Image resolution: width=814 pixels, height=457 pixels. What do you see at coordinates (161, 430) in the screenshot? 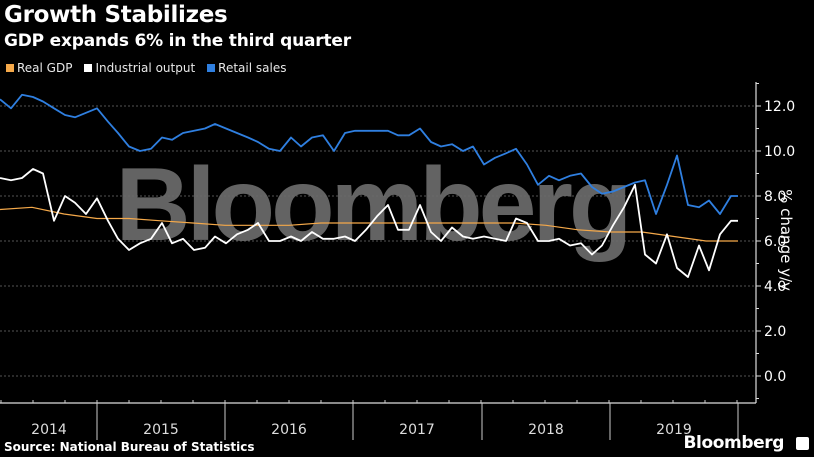
I see `x-tick-label: 2015` at bounding box center [161, 430].